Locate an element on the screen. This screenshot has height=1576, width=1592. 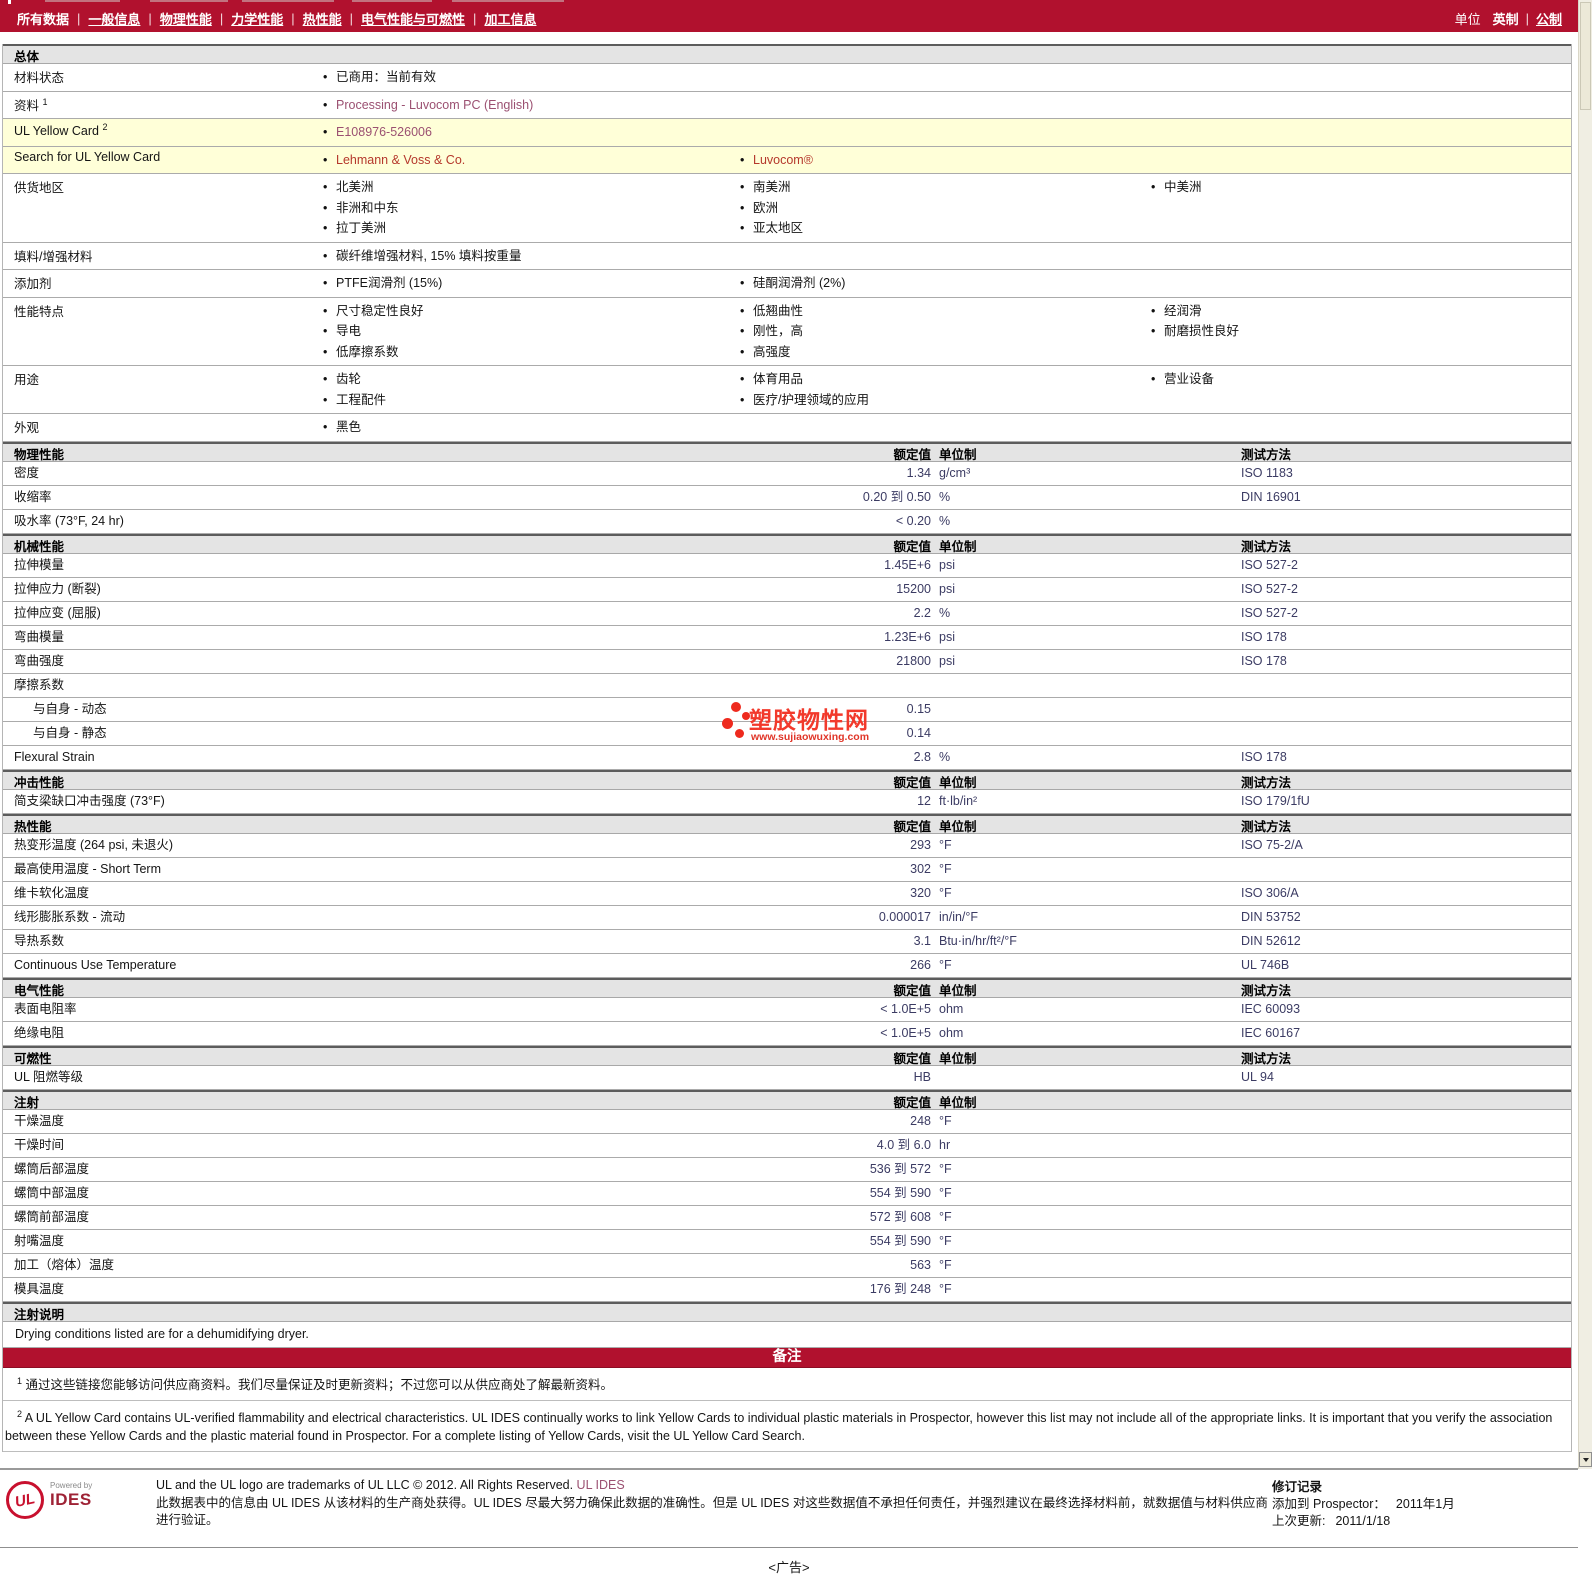
nav-tab-6: 加工信息 is located at coordinates (510, 19).